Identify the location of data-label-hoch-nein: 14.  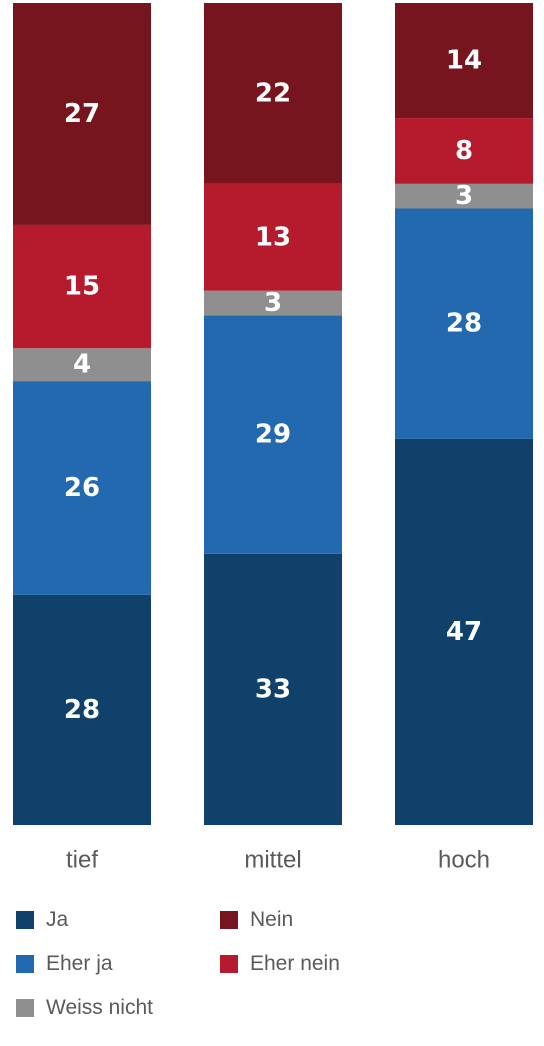
(464, 61).